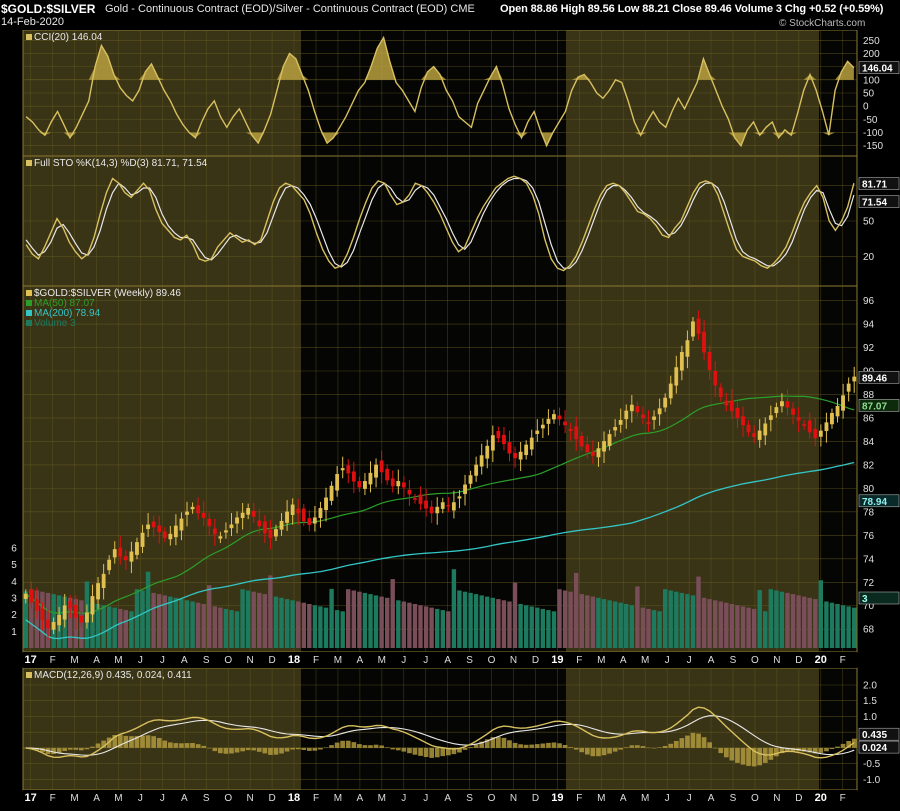  I want to click on macd-year-band, so click(692, 729).